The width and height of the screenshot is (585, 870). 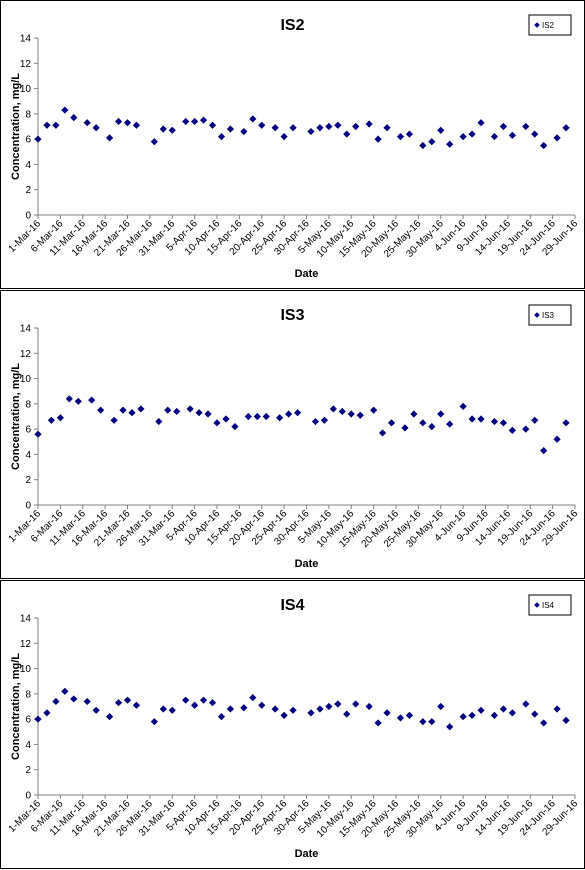 What do you see at coordinates (26, 354) in the screenshot?
I see `y-tick-label: 12` at bounding box center [26, 354].